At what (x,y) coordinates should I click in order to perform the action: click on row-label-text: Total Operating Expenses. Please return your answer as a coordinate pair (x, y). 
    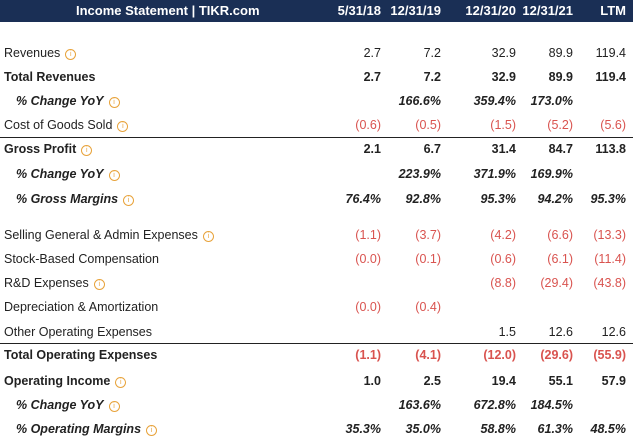
    Looking at the image, I should click on (81, 355).